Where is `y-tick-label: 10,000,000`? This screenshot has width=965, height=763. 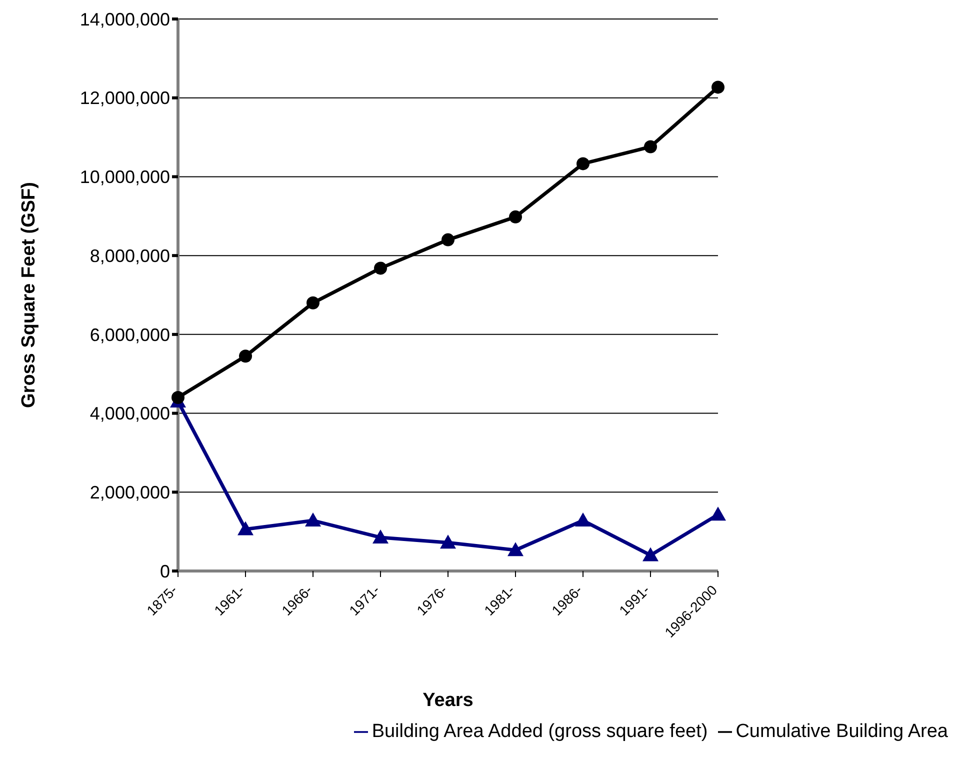
y-tick-label: 10,000,000 is located at coordinates (125, 177).